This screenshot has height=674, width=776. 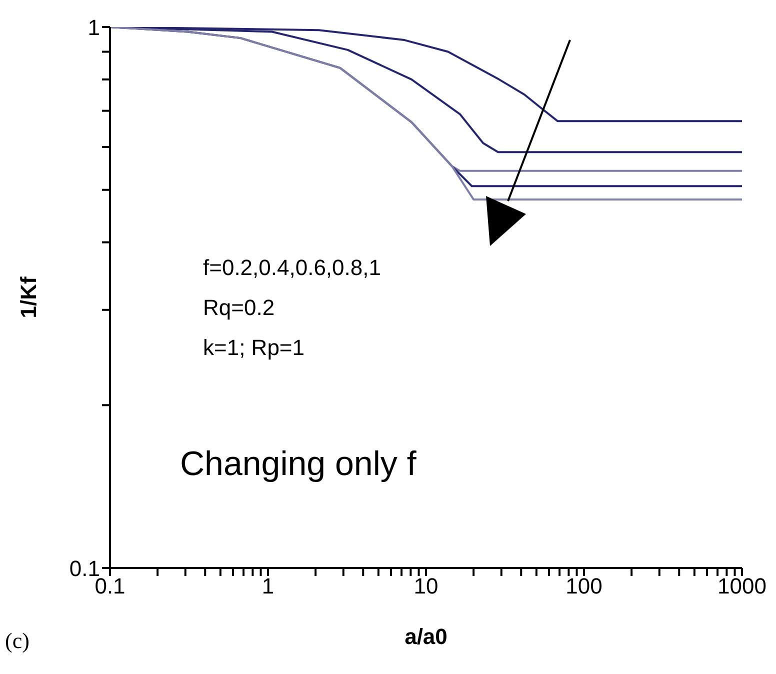 What do you see at coordinates (254, 348) in the screenshot?
I see `annotation: k=1; Rp=1` at bounding box center [254, 348].